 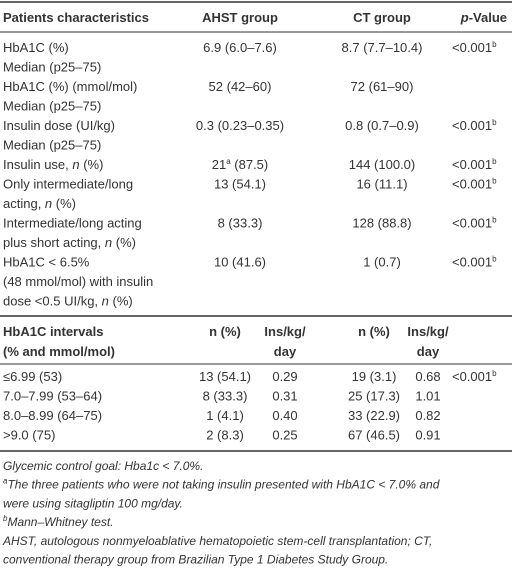 I want to click on text-run: 0.3 (0.23–0.35), so click(x=240, y=125).